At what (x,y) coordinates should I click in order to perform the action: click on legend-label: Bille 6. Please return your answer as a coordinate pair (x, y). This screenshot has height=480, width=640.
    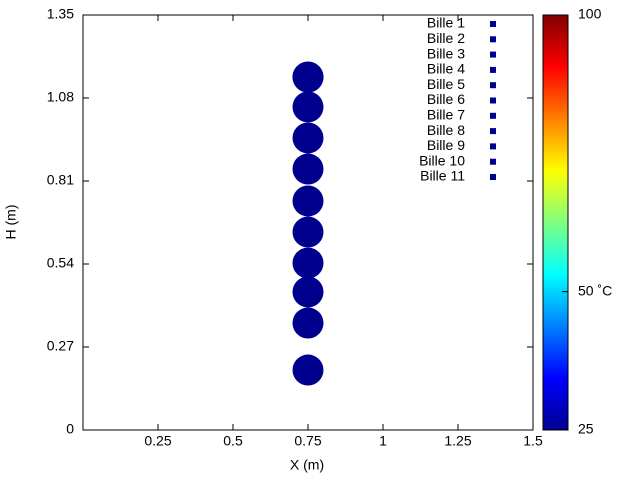
    Looking at the image, I should click on (446, 99).